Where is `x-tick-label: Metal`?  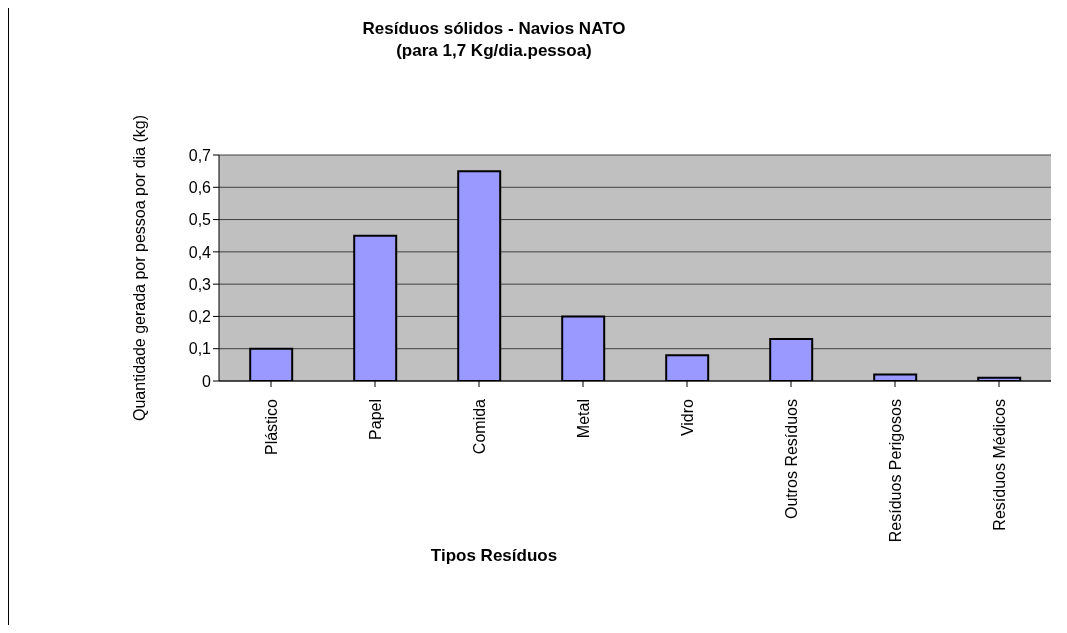 x-tick-label: Metal is located at coordinates (583, 419).